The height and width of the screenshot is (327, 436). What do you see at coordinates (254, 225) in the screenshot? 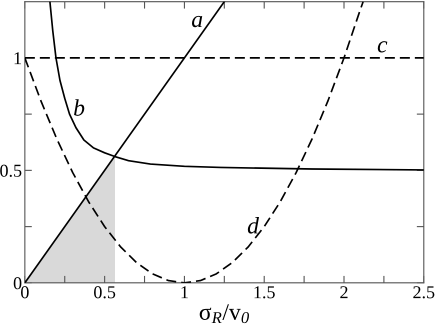
I see `series-label: d` at bounding box center [254, 225].